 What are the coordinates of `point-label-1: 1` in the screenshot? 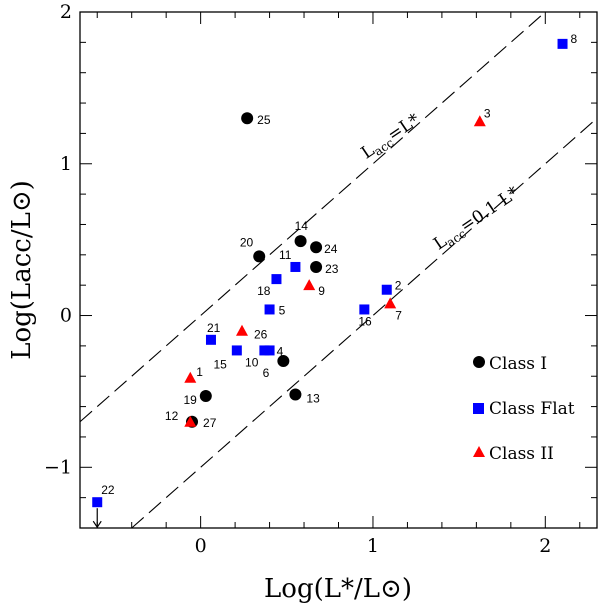 It's located at (199, 372).